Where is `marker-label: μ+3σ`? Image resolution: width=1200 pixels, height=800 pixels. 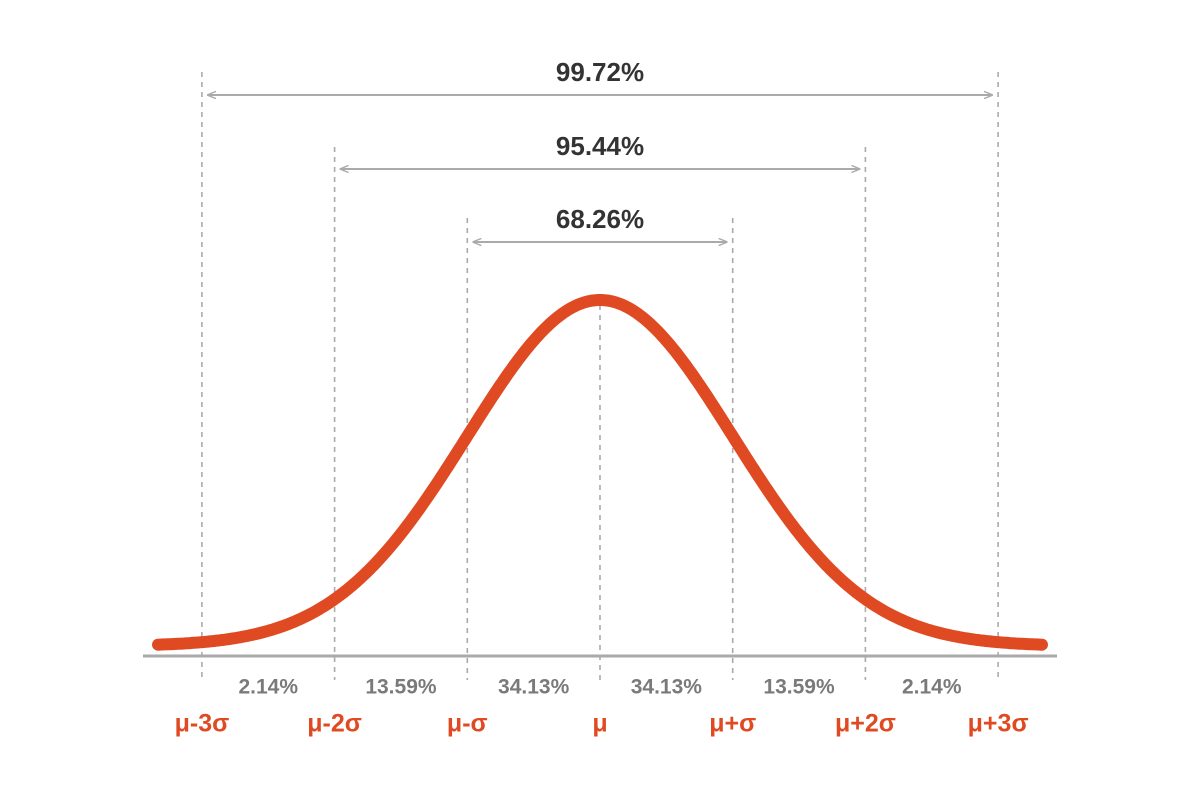
marker-label: μ+3σ is located at coordinates (998, 724).